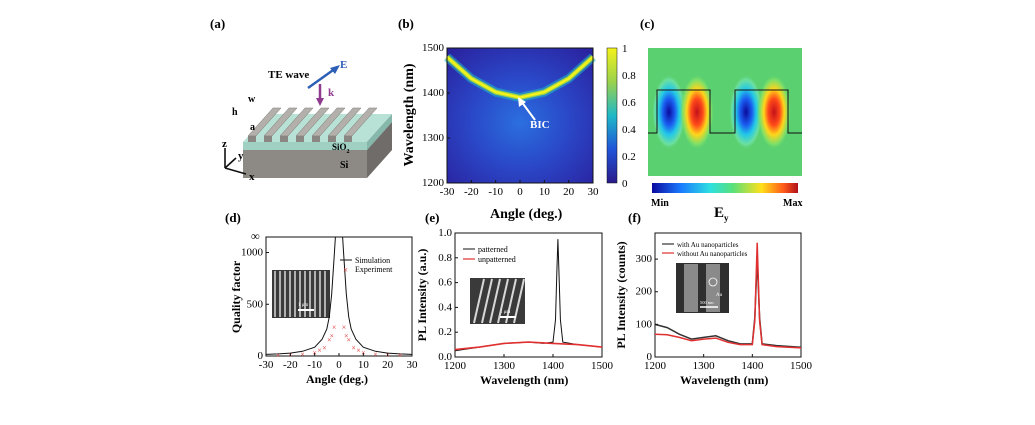  I want to click on bic-annotation: BIC, so click(540, 125).